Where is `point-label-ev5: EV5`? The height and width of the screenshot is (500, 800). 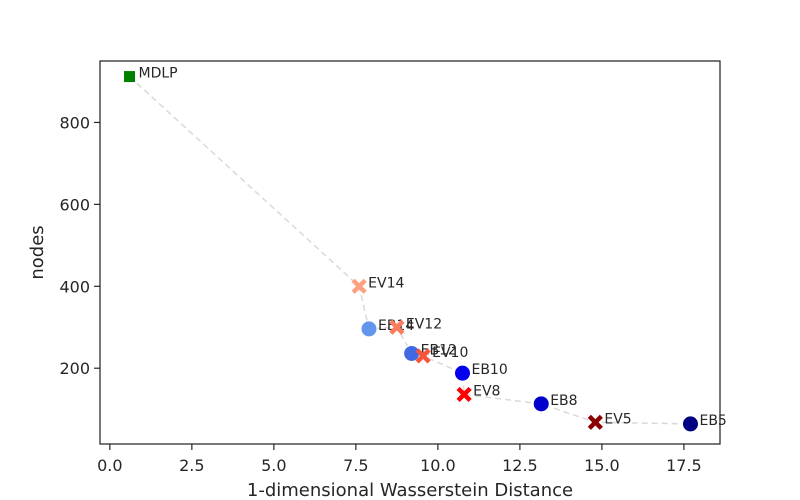
point-label-ev5: EV5 is located at coordinates (617, 419).